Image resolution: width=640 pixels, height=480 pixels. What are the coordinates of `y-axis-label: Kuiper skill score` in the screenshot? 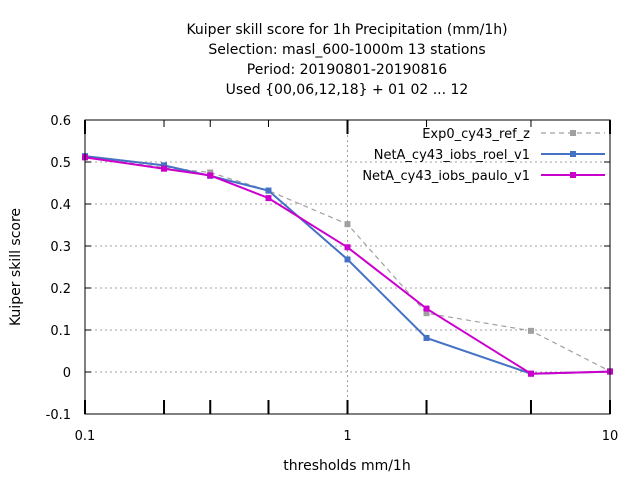 It's located at (16, 267).